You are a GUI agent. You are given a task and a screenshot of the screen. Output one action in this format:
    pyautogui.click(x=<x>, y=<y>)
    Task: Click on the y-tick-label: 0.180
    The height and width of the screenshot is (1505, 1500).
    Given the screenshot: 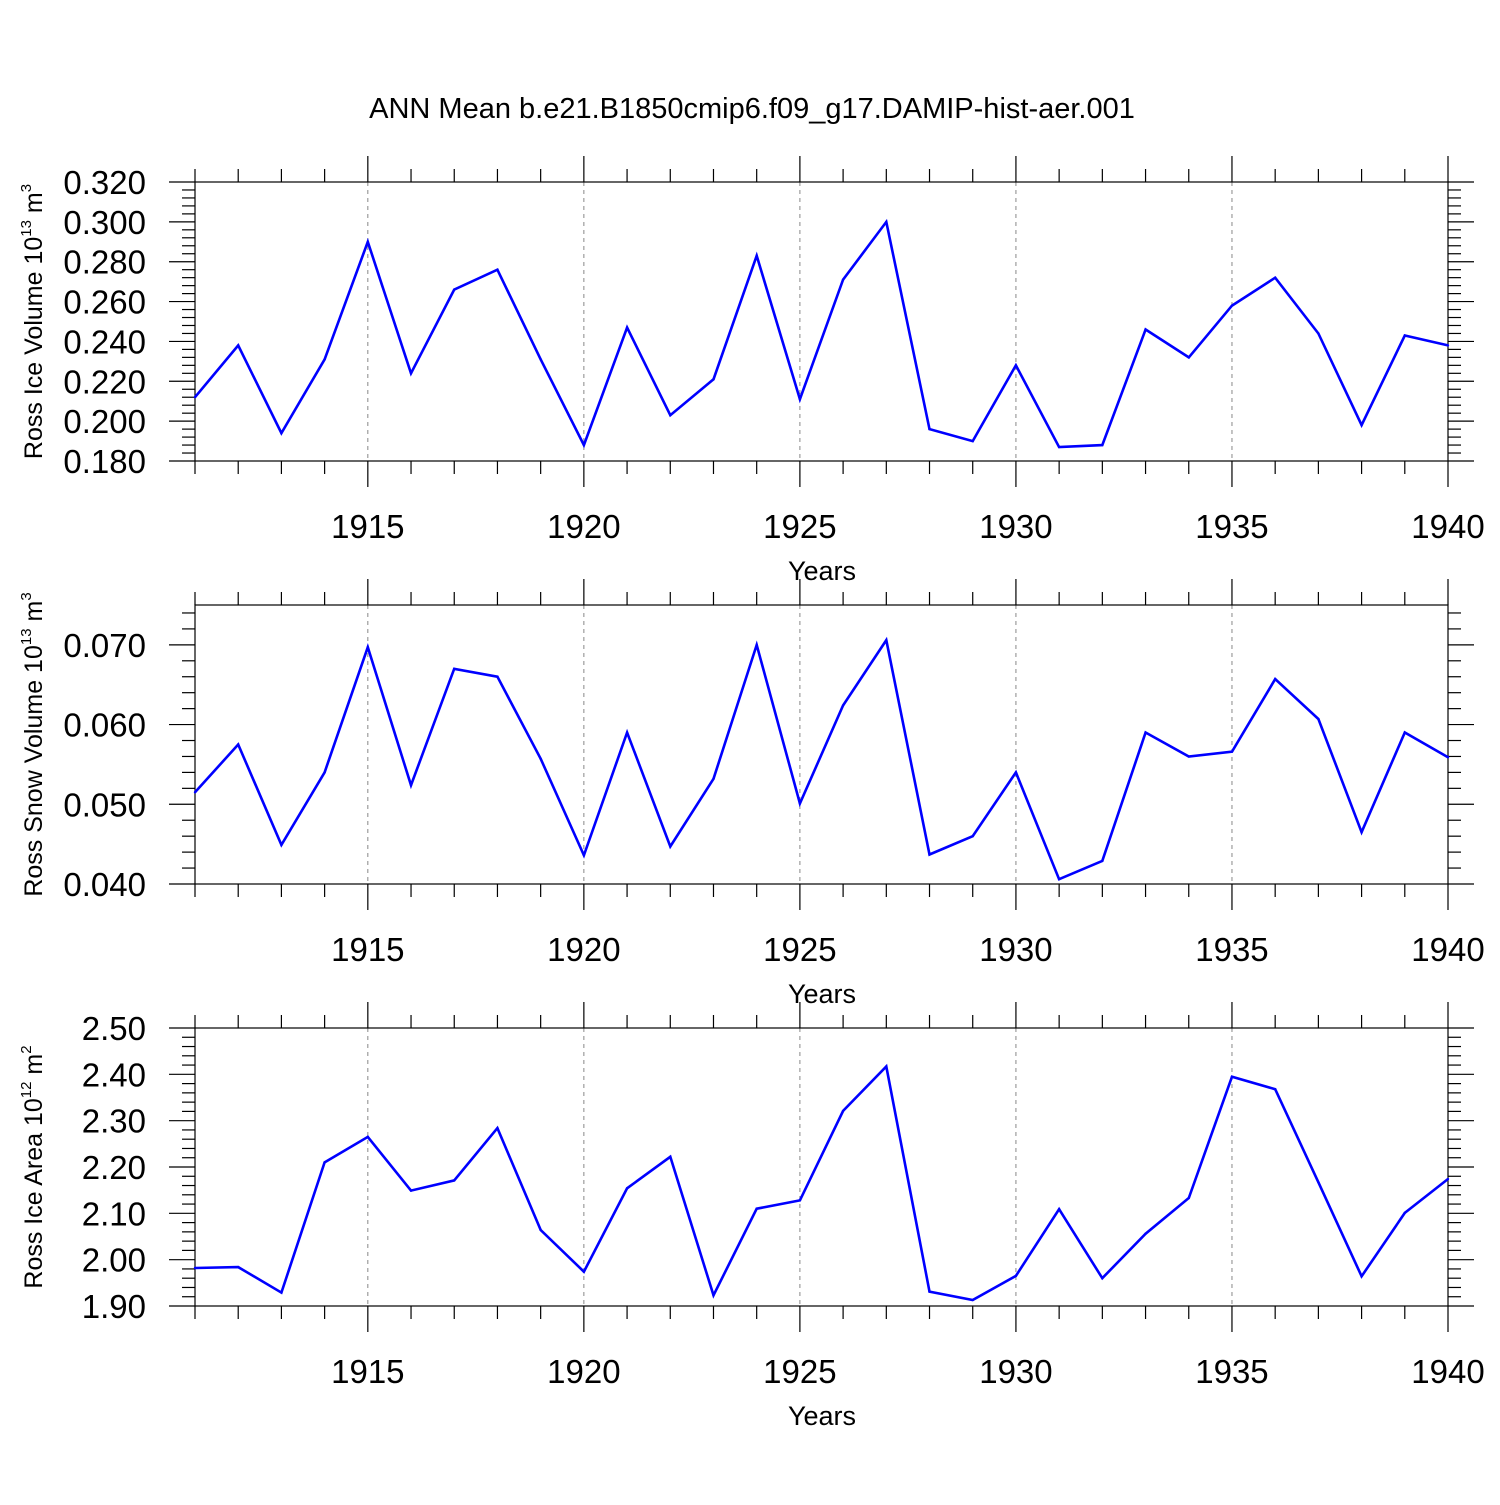 What is the action you would take?
    pyautogui.click(x=104, y=461)
    